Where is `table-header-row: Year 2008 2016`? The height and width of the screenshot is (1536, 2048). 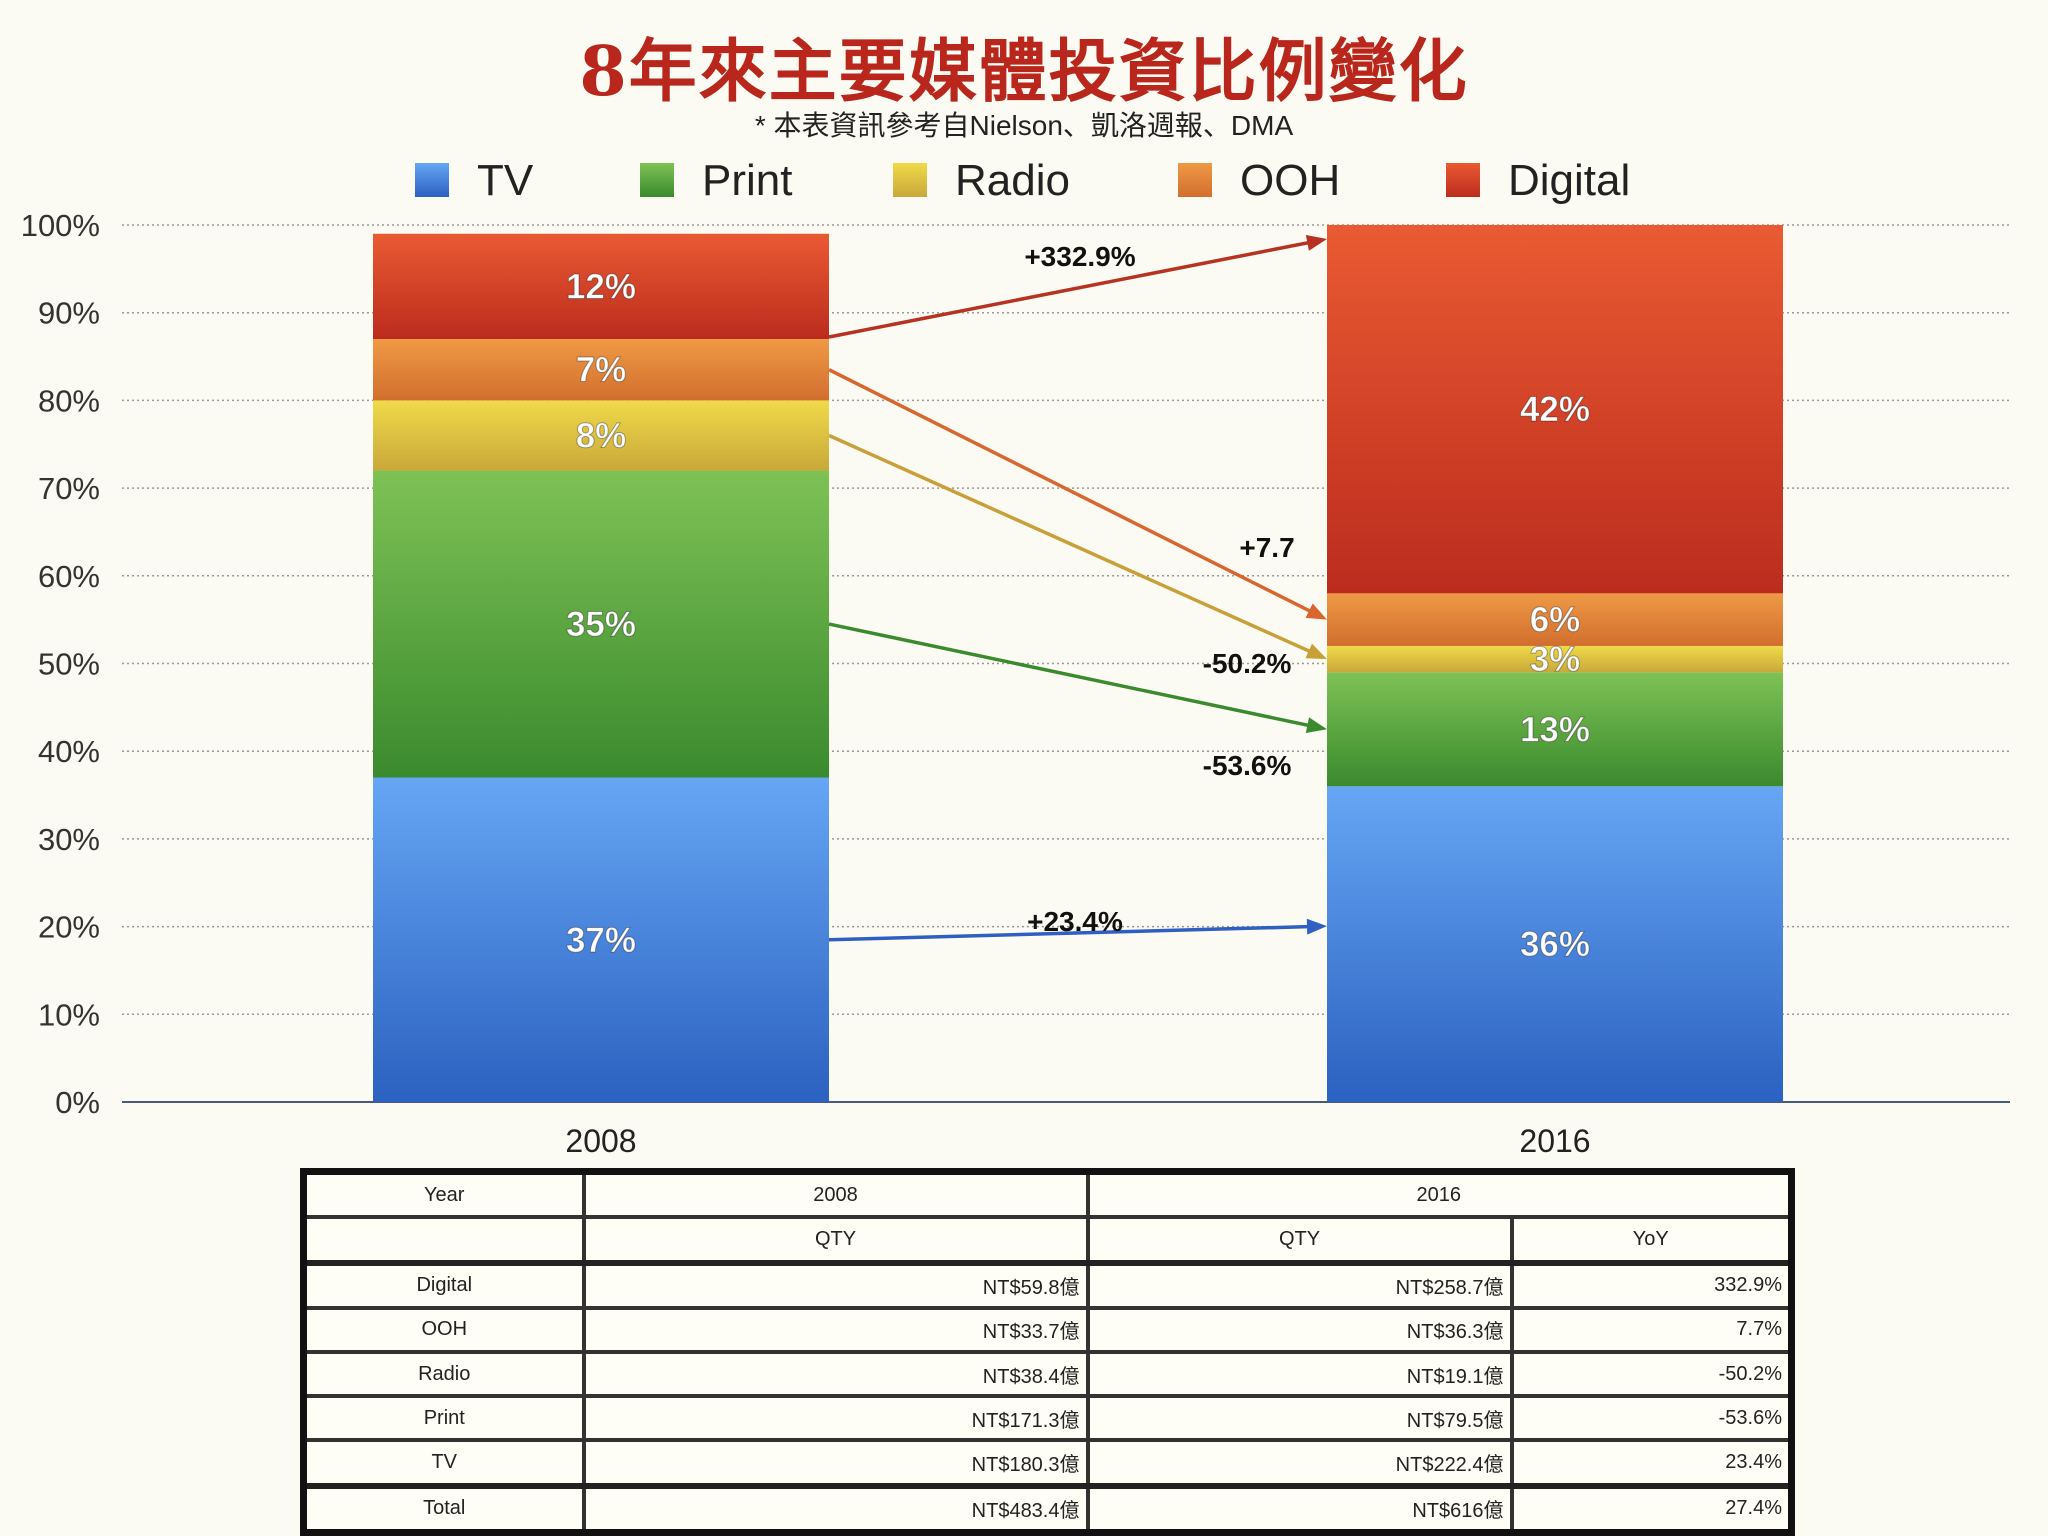
table-header-row: Year 2008 2016 is located at coordinates (1047, 1194).